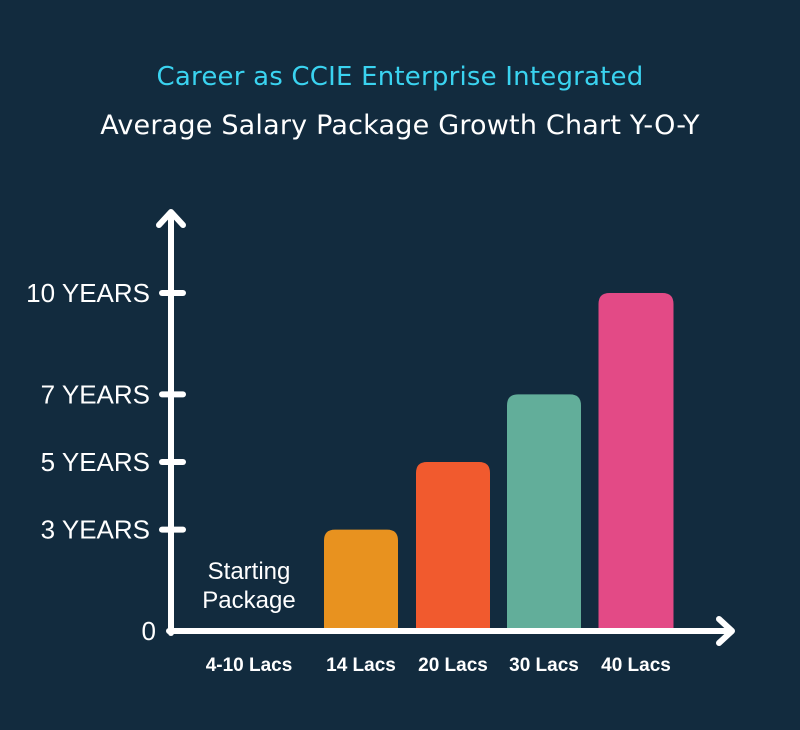 The height and width of the screenshot is (730, 800). Describe the element at coordinates (95, 530) in the screenshot. I see `y-tick-label: 3 YEARS` at that location.